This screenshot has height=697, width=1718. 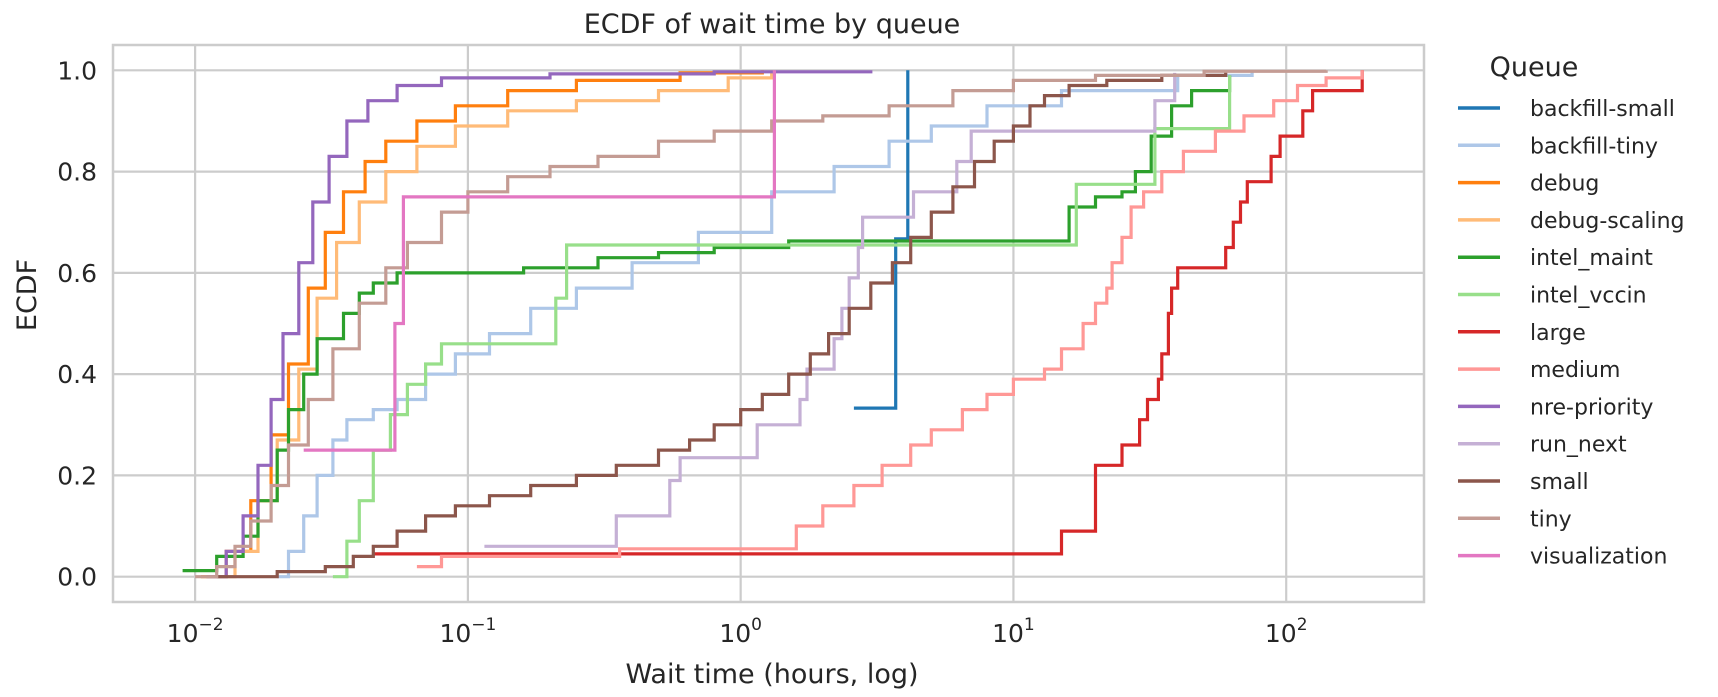 I want to click on x-tick-label: 10⁰, so click(x=740, y=631).